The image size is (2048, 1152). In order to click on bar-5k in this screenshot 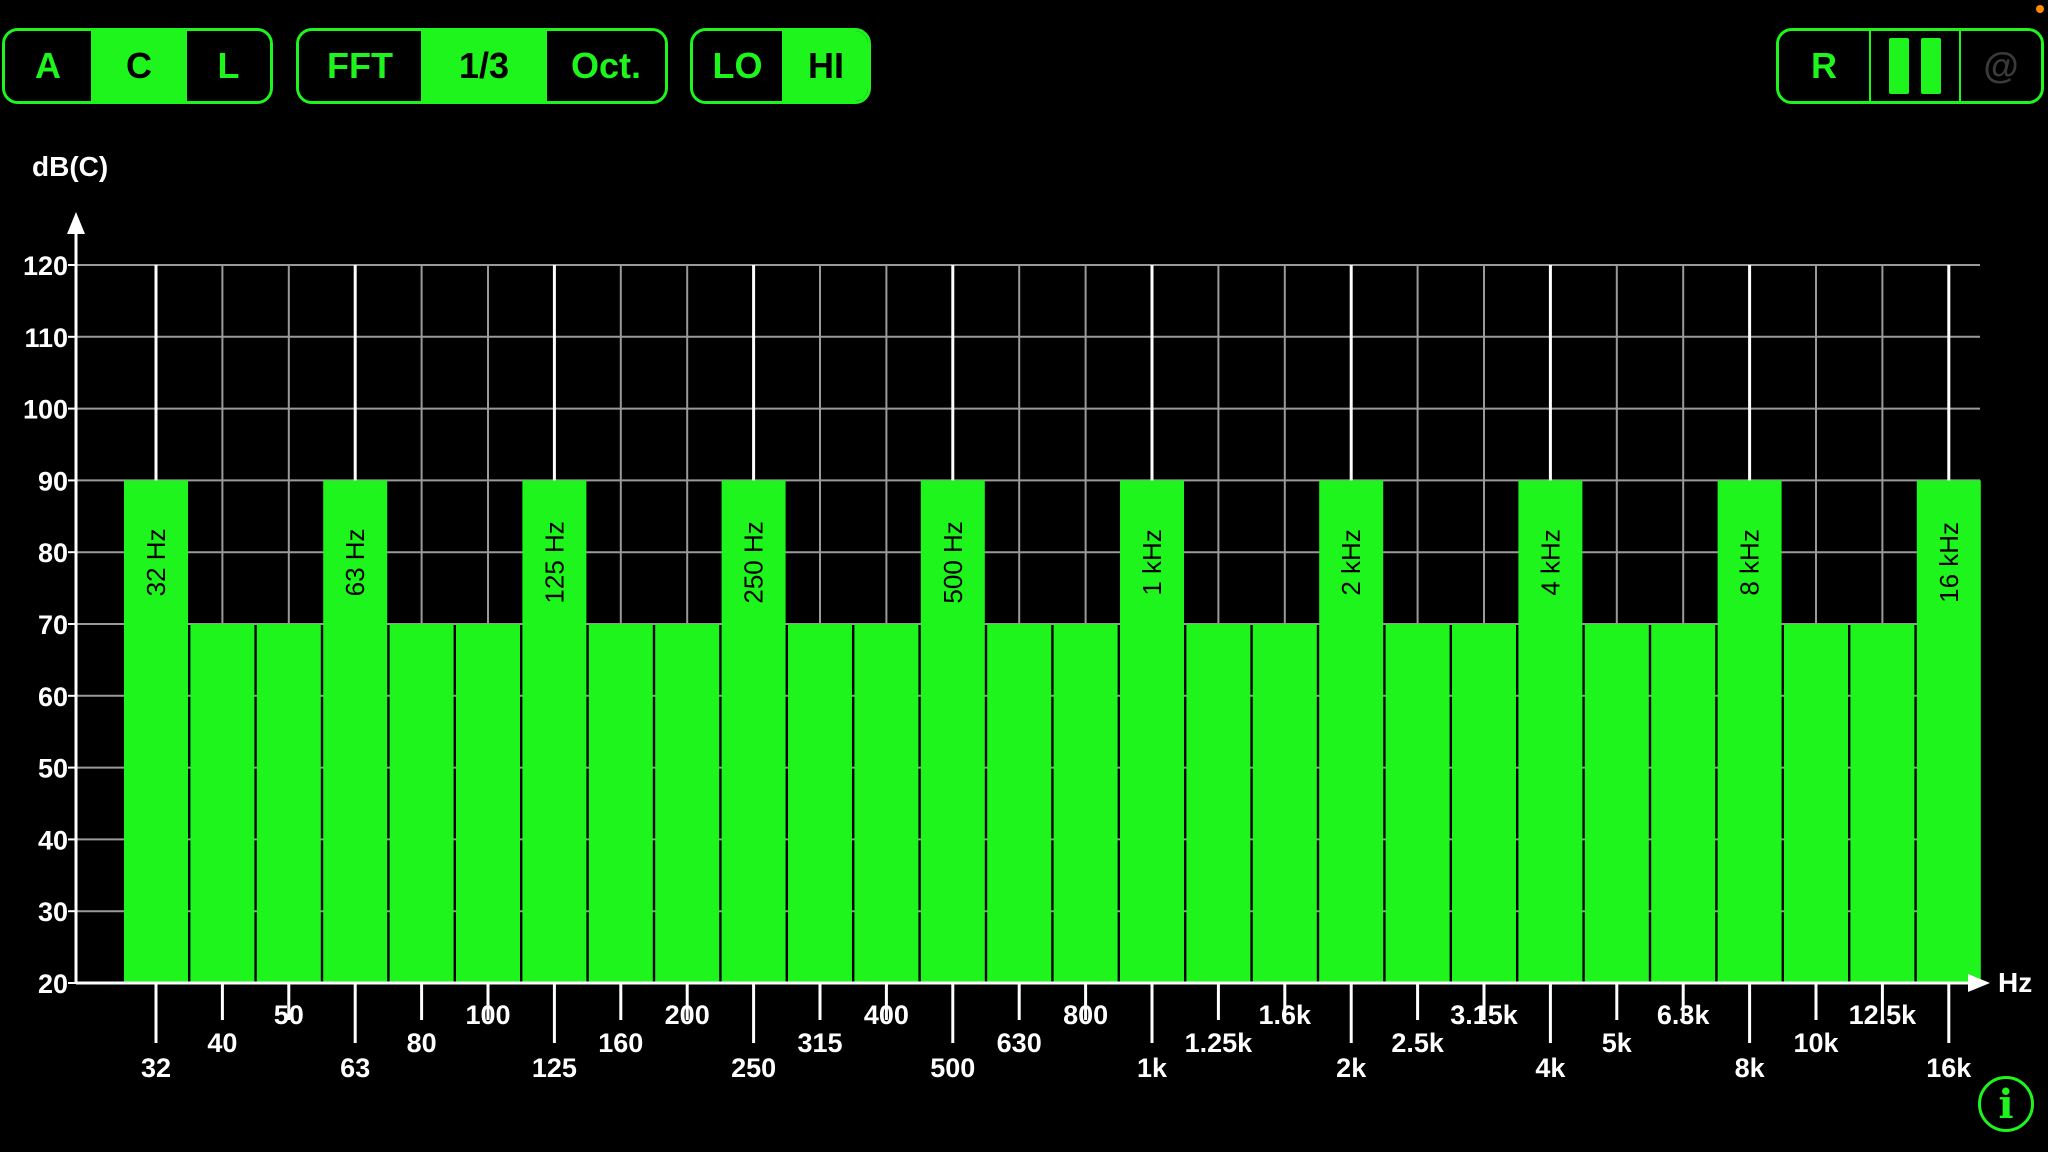, I will do `click(1616, 803)`.